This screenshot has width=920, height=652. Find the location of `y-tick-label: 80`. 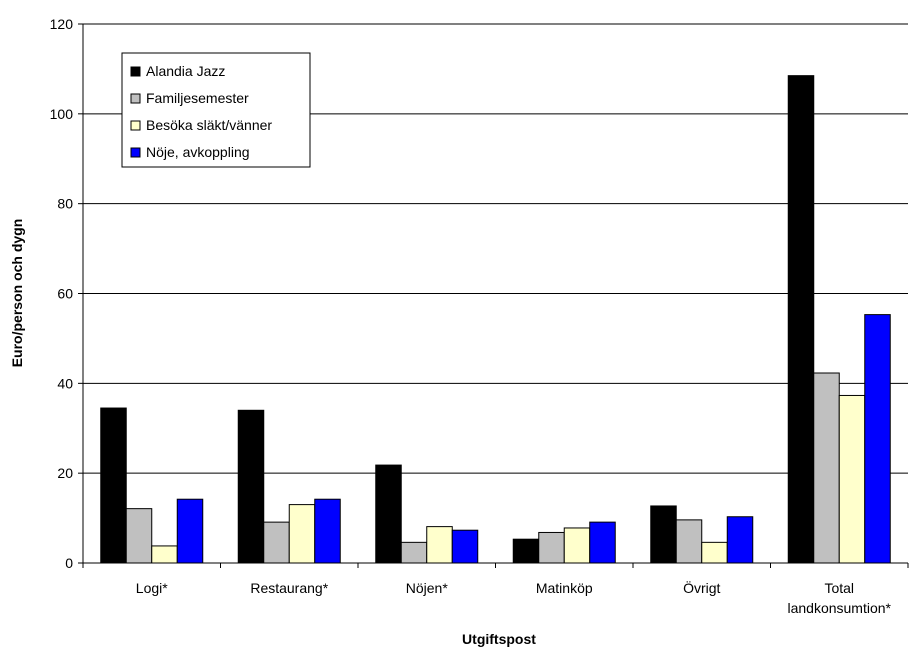

y-tick-label: 80 is located at coordinates (65, 204).